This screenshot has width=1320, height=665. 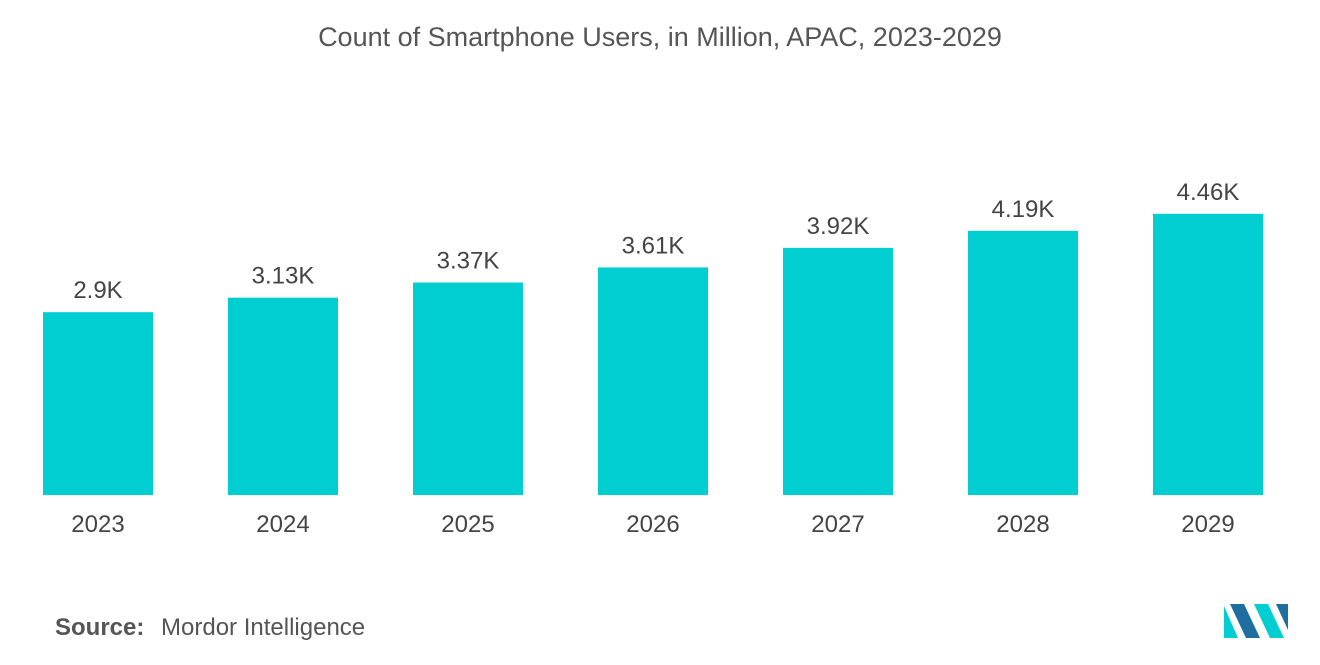 I want to click on x-tick-label-2023: 2023, so click(x=97, y=524).